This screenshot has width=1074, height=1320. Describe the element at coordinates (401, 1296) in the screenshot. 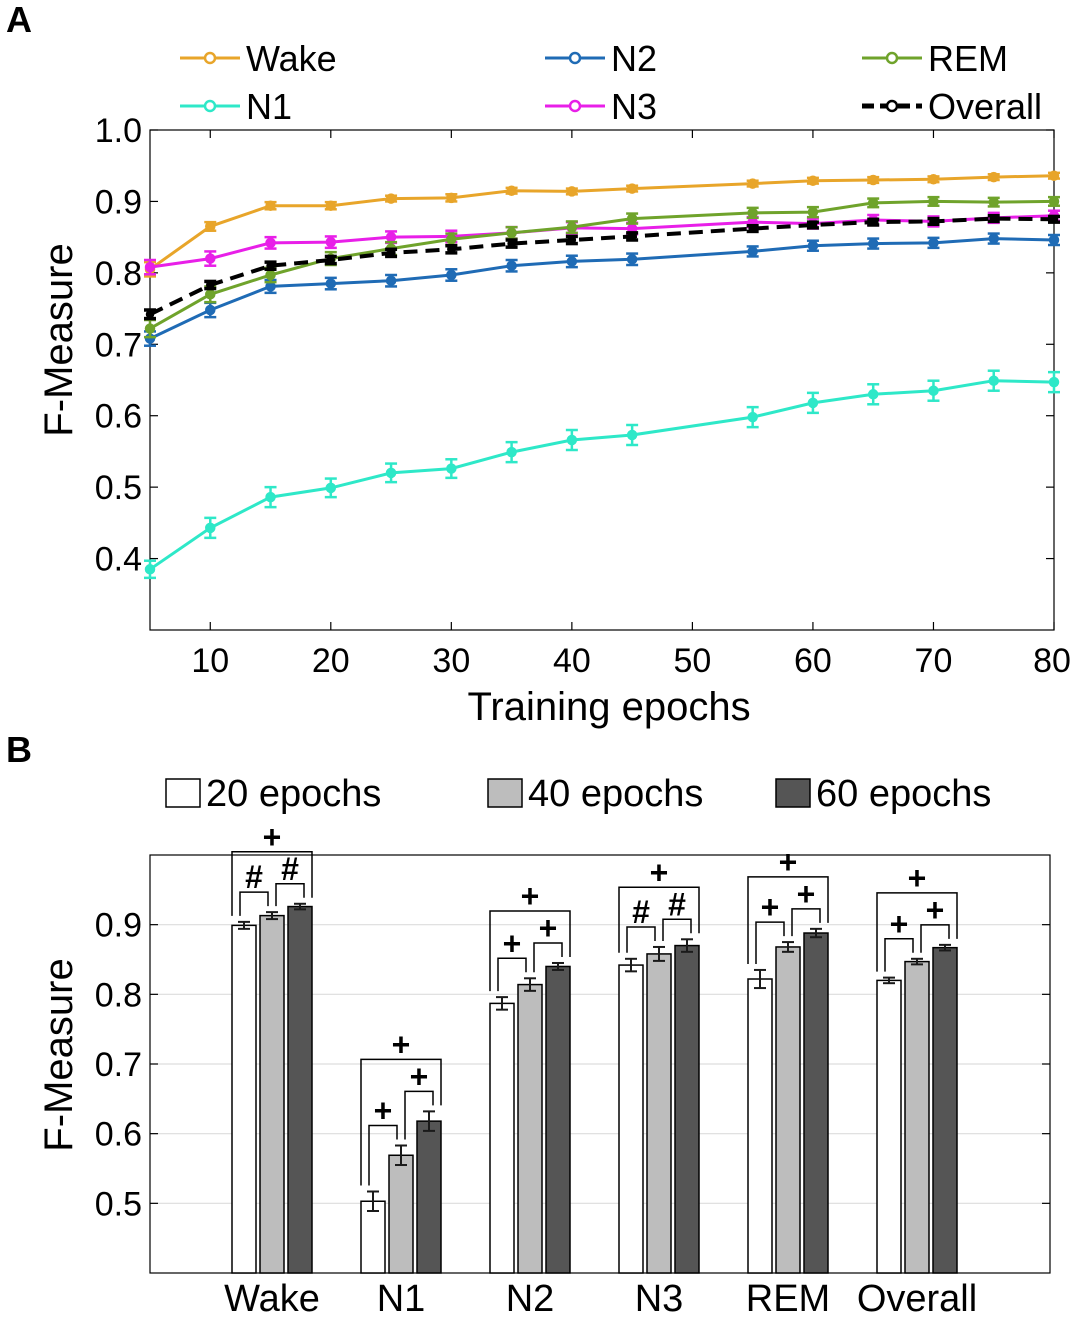

I see `b-x-tick-label: N1` at that location.